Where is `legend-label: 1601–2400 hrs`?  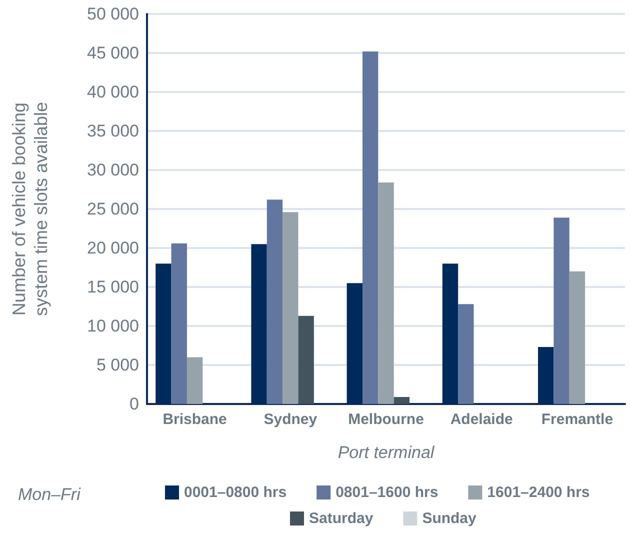
legend-label: 1601–2400 hrs is located at coordinates (538, 492).